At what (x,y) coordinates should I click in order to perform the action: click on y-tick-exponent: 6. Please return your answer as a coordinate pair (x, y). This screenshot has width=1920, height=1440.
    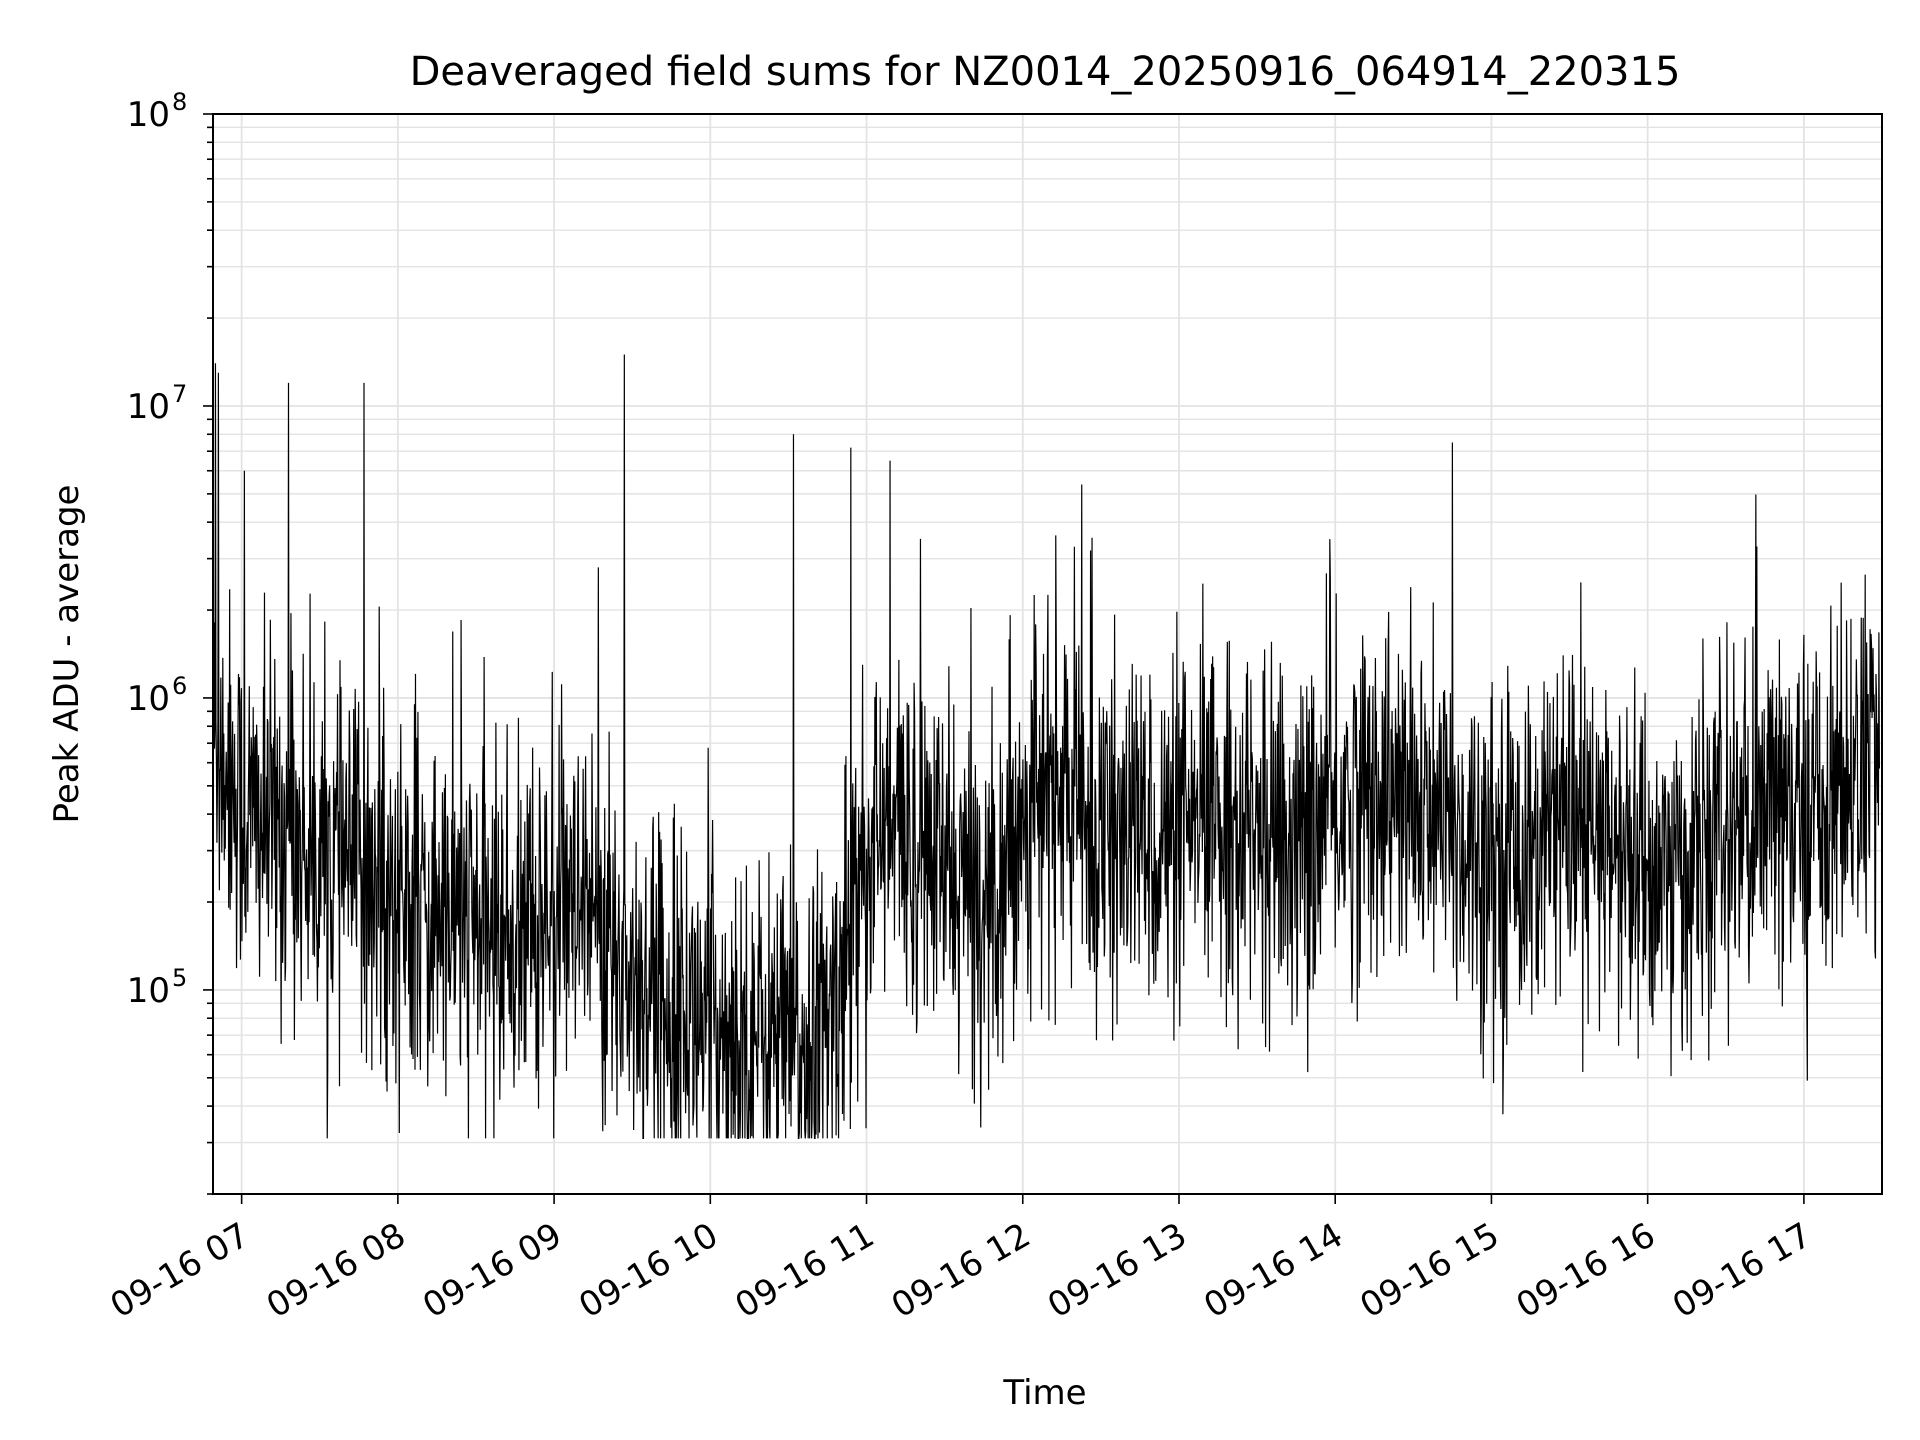
    Looking at the image, I should click on (179, 686).